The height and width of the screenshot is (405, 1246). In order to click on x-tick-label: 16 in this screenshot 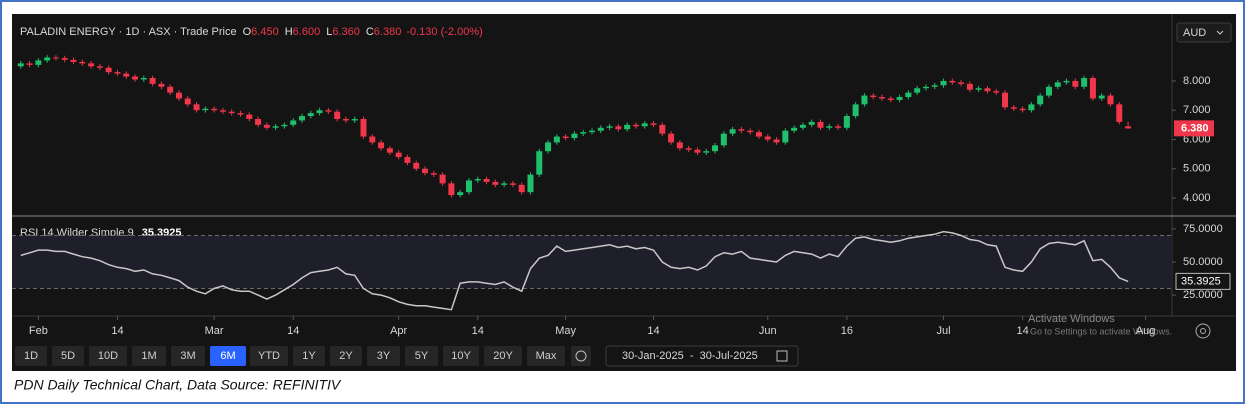, I will do `click(847, 331)`.